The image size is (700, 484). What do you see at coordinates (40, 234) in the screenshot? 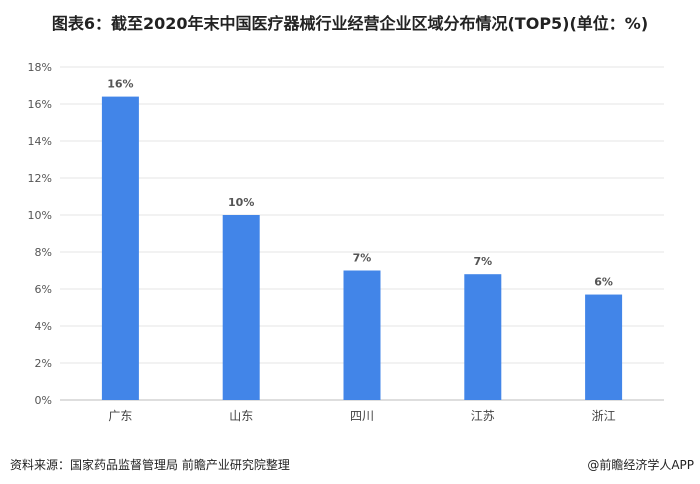
I see `y-axis-ticks: 0% 2% 4% 6% 8% 10% 12% 14% 16% 18%` at bounding box center [40, 234].